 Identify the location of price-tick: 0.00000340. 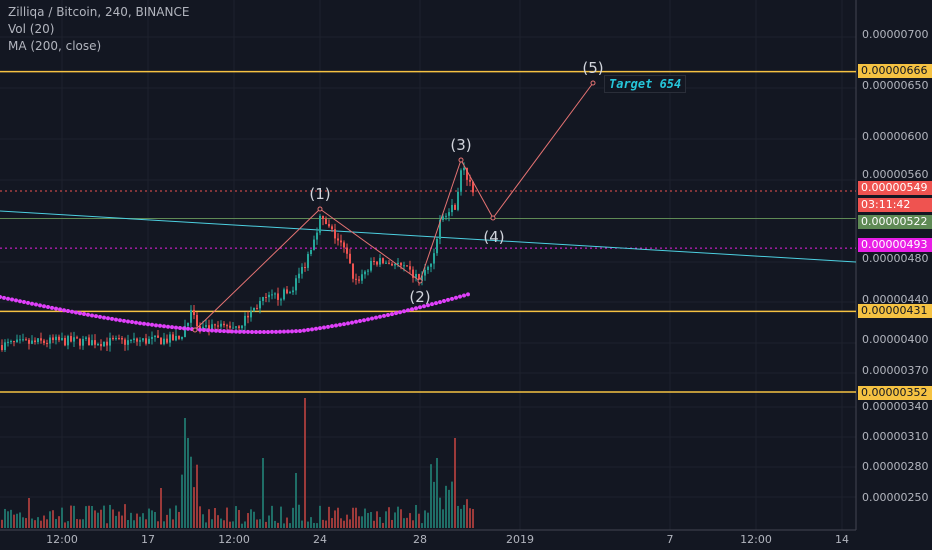
(895, 406).